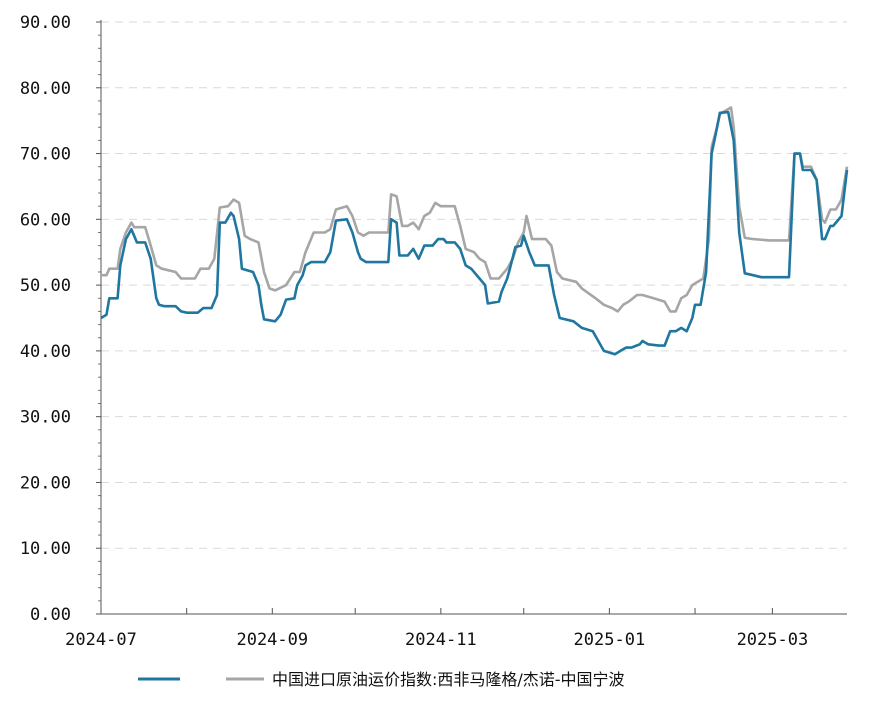 This screenshot has height=709, width=870. Describe the element at coordinates (448, 679) in the screenshot. I see `legend-label-1: 中国进口原油运价指数:西非马隆格/杰诺-中国宁波` at that location.